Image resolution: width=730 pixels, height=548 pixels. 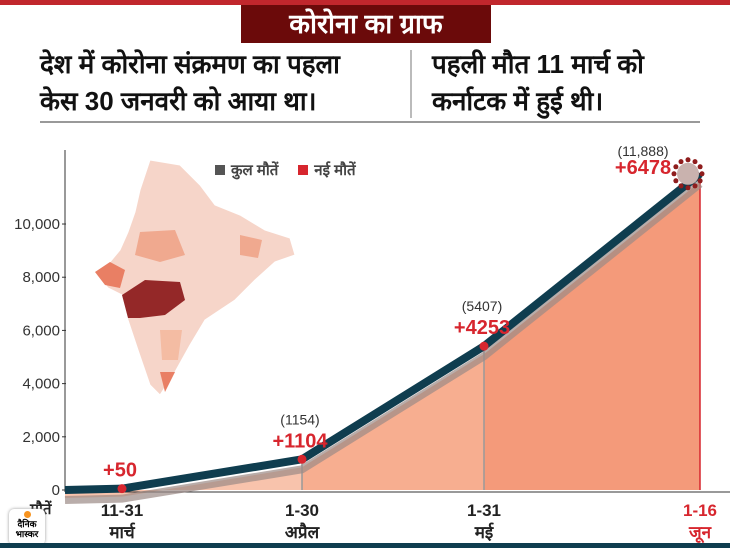 What do you see at coordinates (27, 527) in the screenshot?
I see `dainik-bhaskar-logo: दैनिक भास्कर` at bounding box center [27, 527].